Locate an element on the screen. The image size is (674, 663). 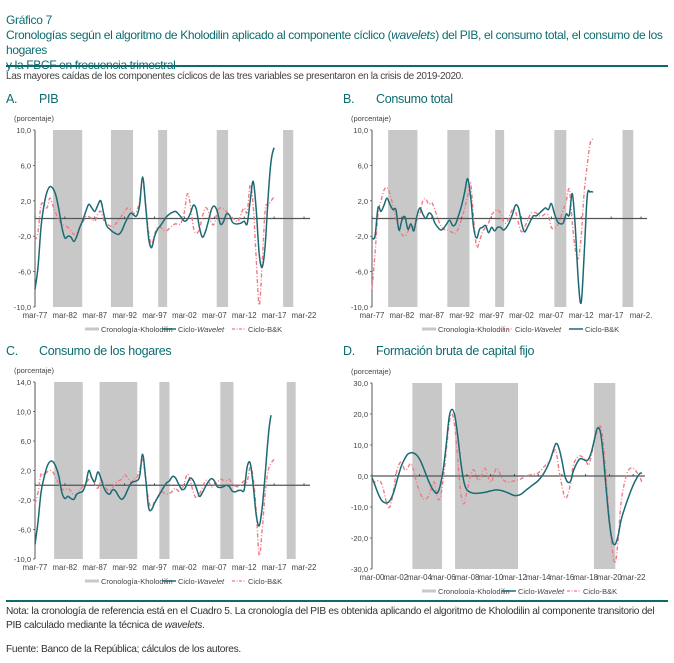
y-tick-label: -30,0 is located at coordinates (359, 569).